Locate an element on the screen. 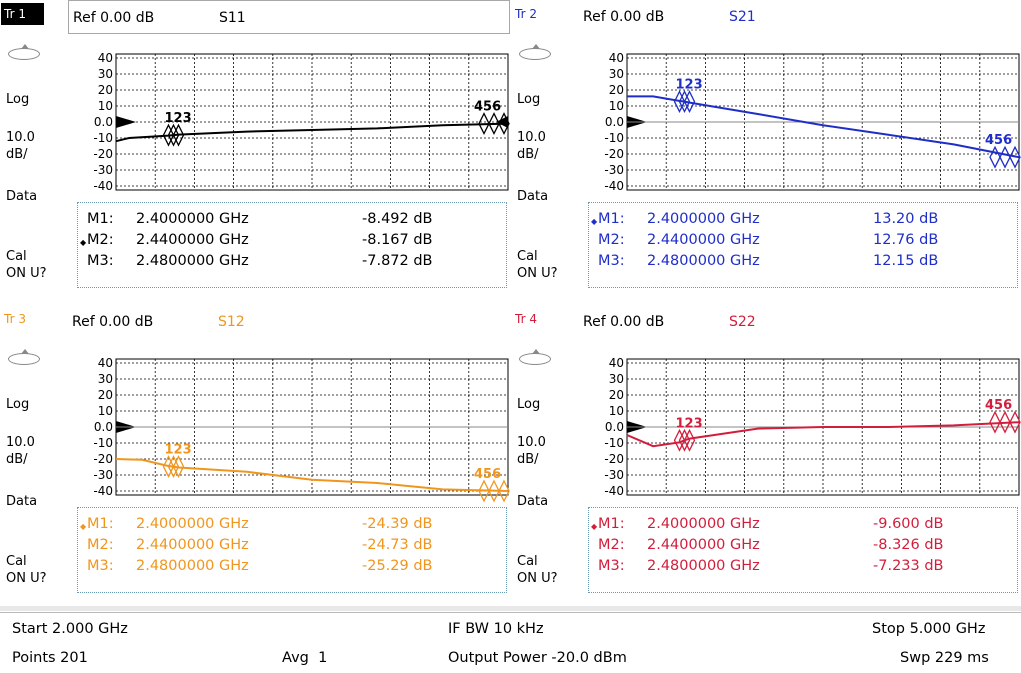  marker-row: M3: 2.4800000 GHz -7.233 dB is located at coordinates (804, 568).